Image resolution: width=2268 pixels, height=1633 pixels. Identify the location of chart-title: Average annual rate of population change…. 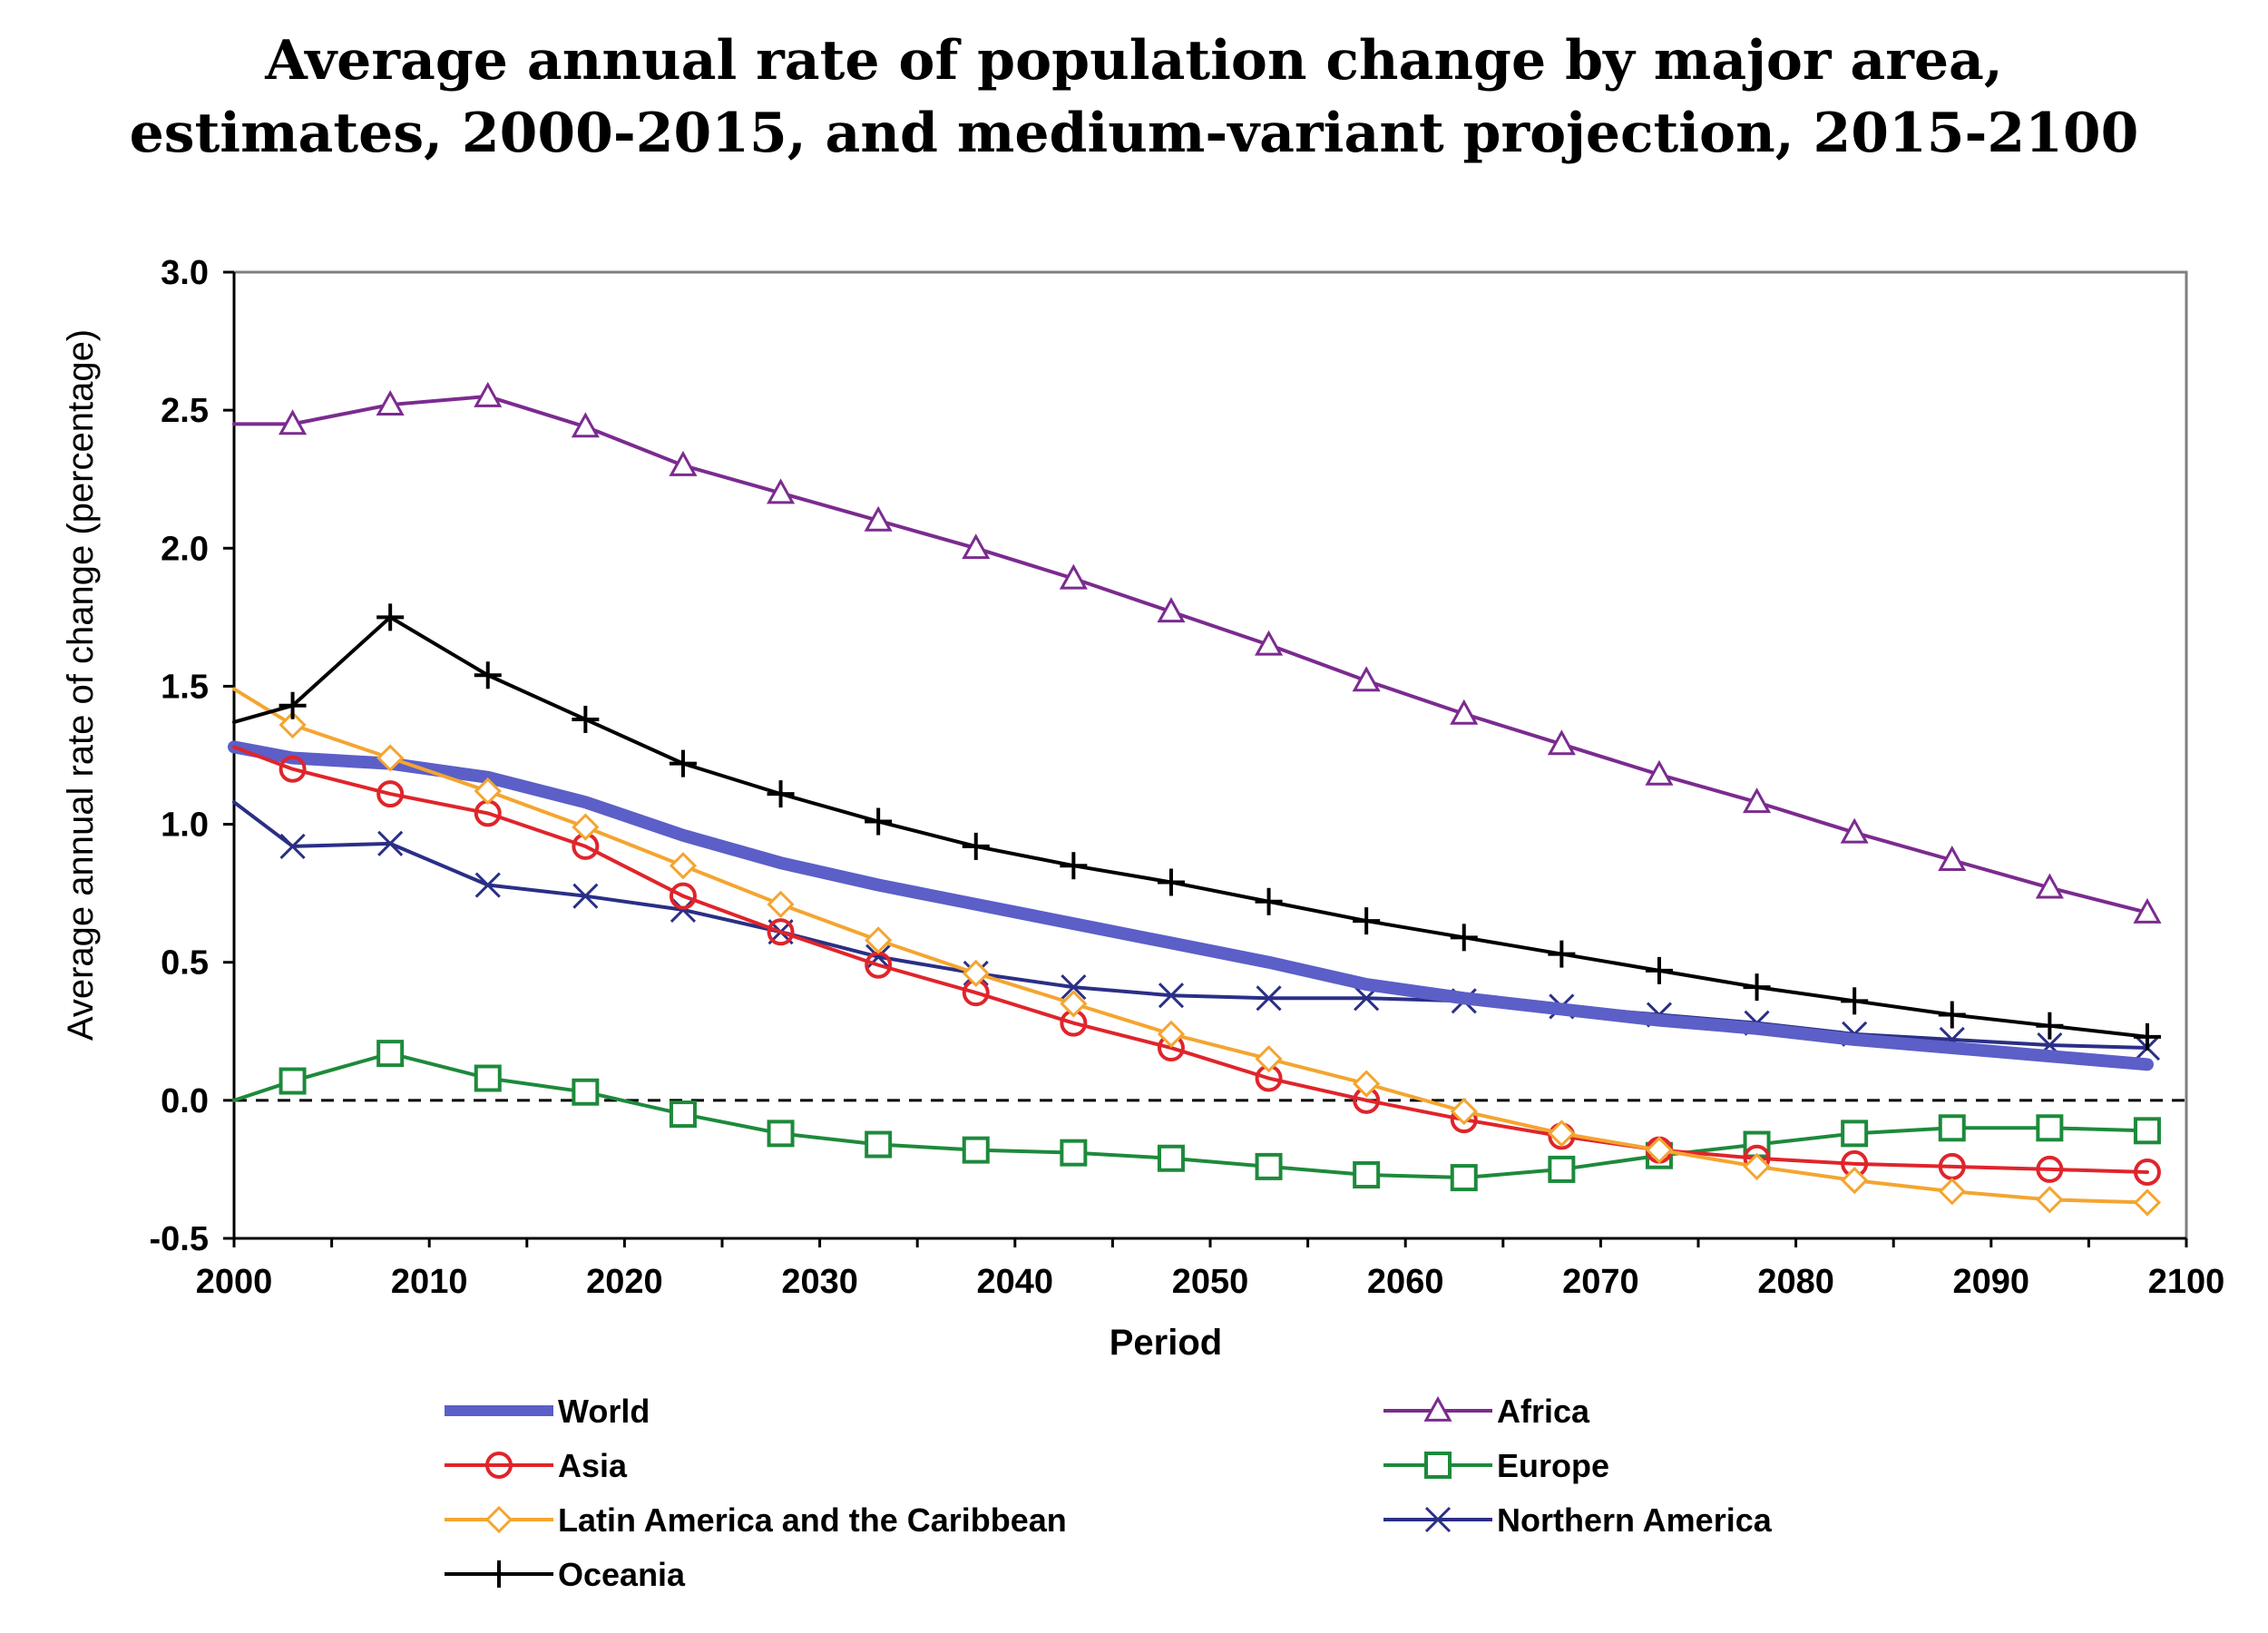
(1134, 61).